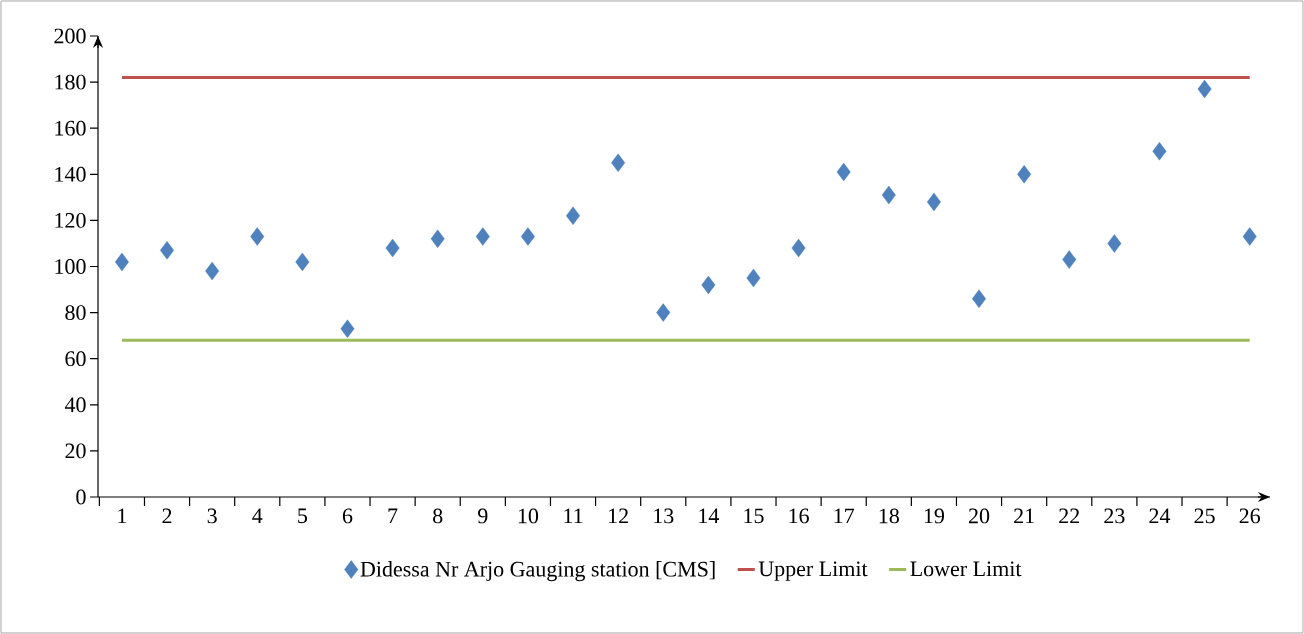 The width and height of the screenshot is (1304, 634). What do you see at coordinates (75, 405) in the screenshot?
I see `y-tick-label: 40` at bounding box center [75, 405].